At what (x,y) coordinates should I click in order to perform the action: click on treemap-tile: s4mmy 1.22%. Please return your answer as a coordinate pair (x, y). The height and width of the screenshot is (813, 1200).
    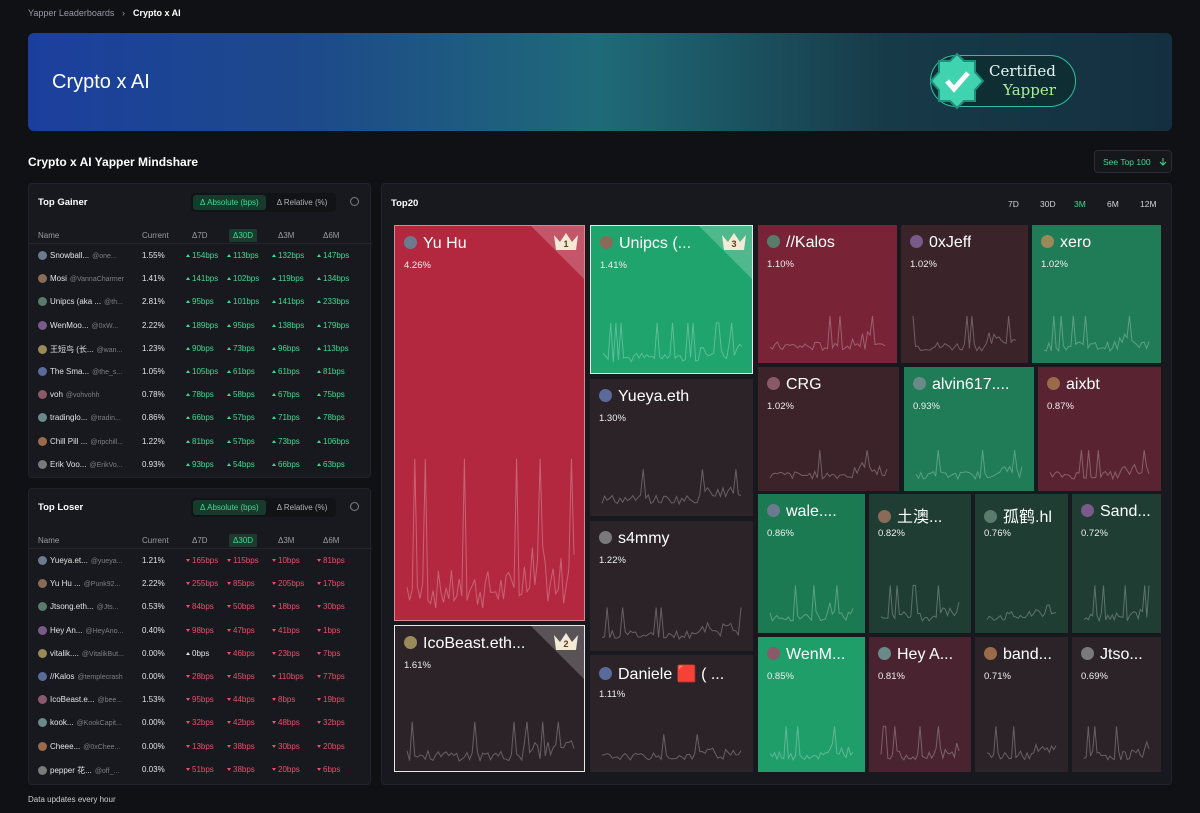
    Looking at the image, I should click on (671, 586).